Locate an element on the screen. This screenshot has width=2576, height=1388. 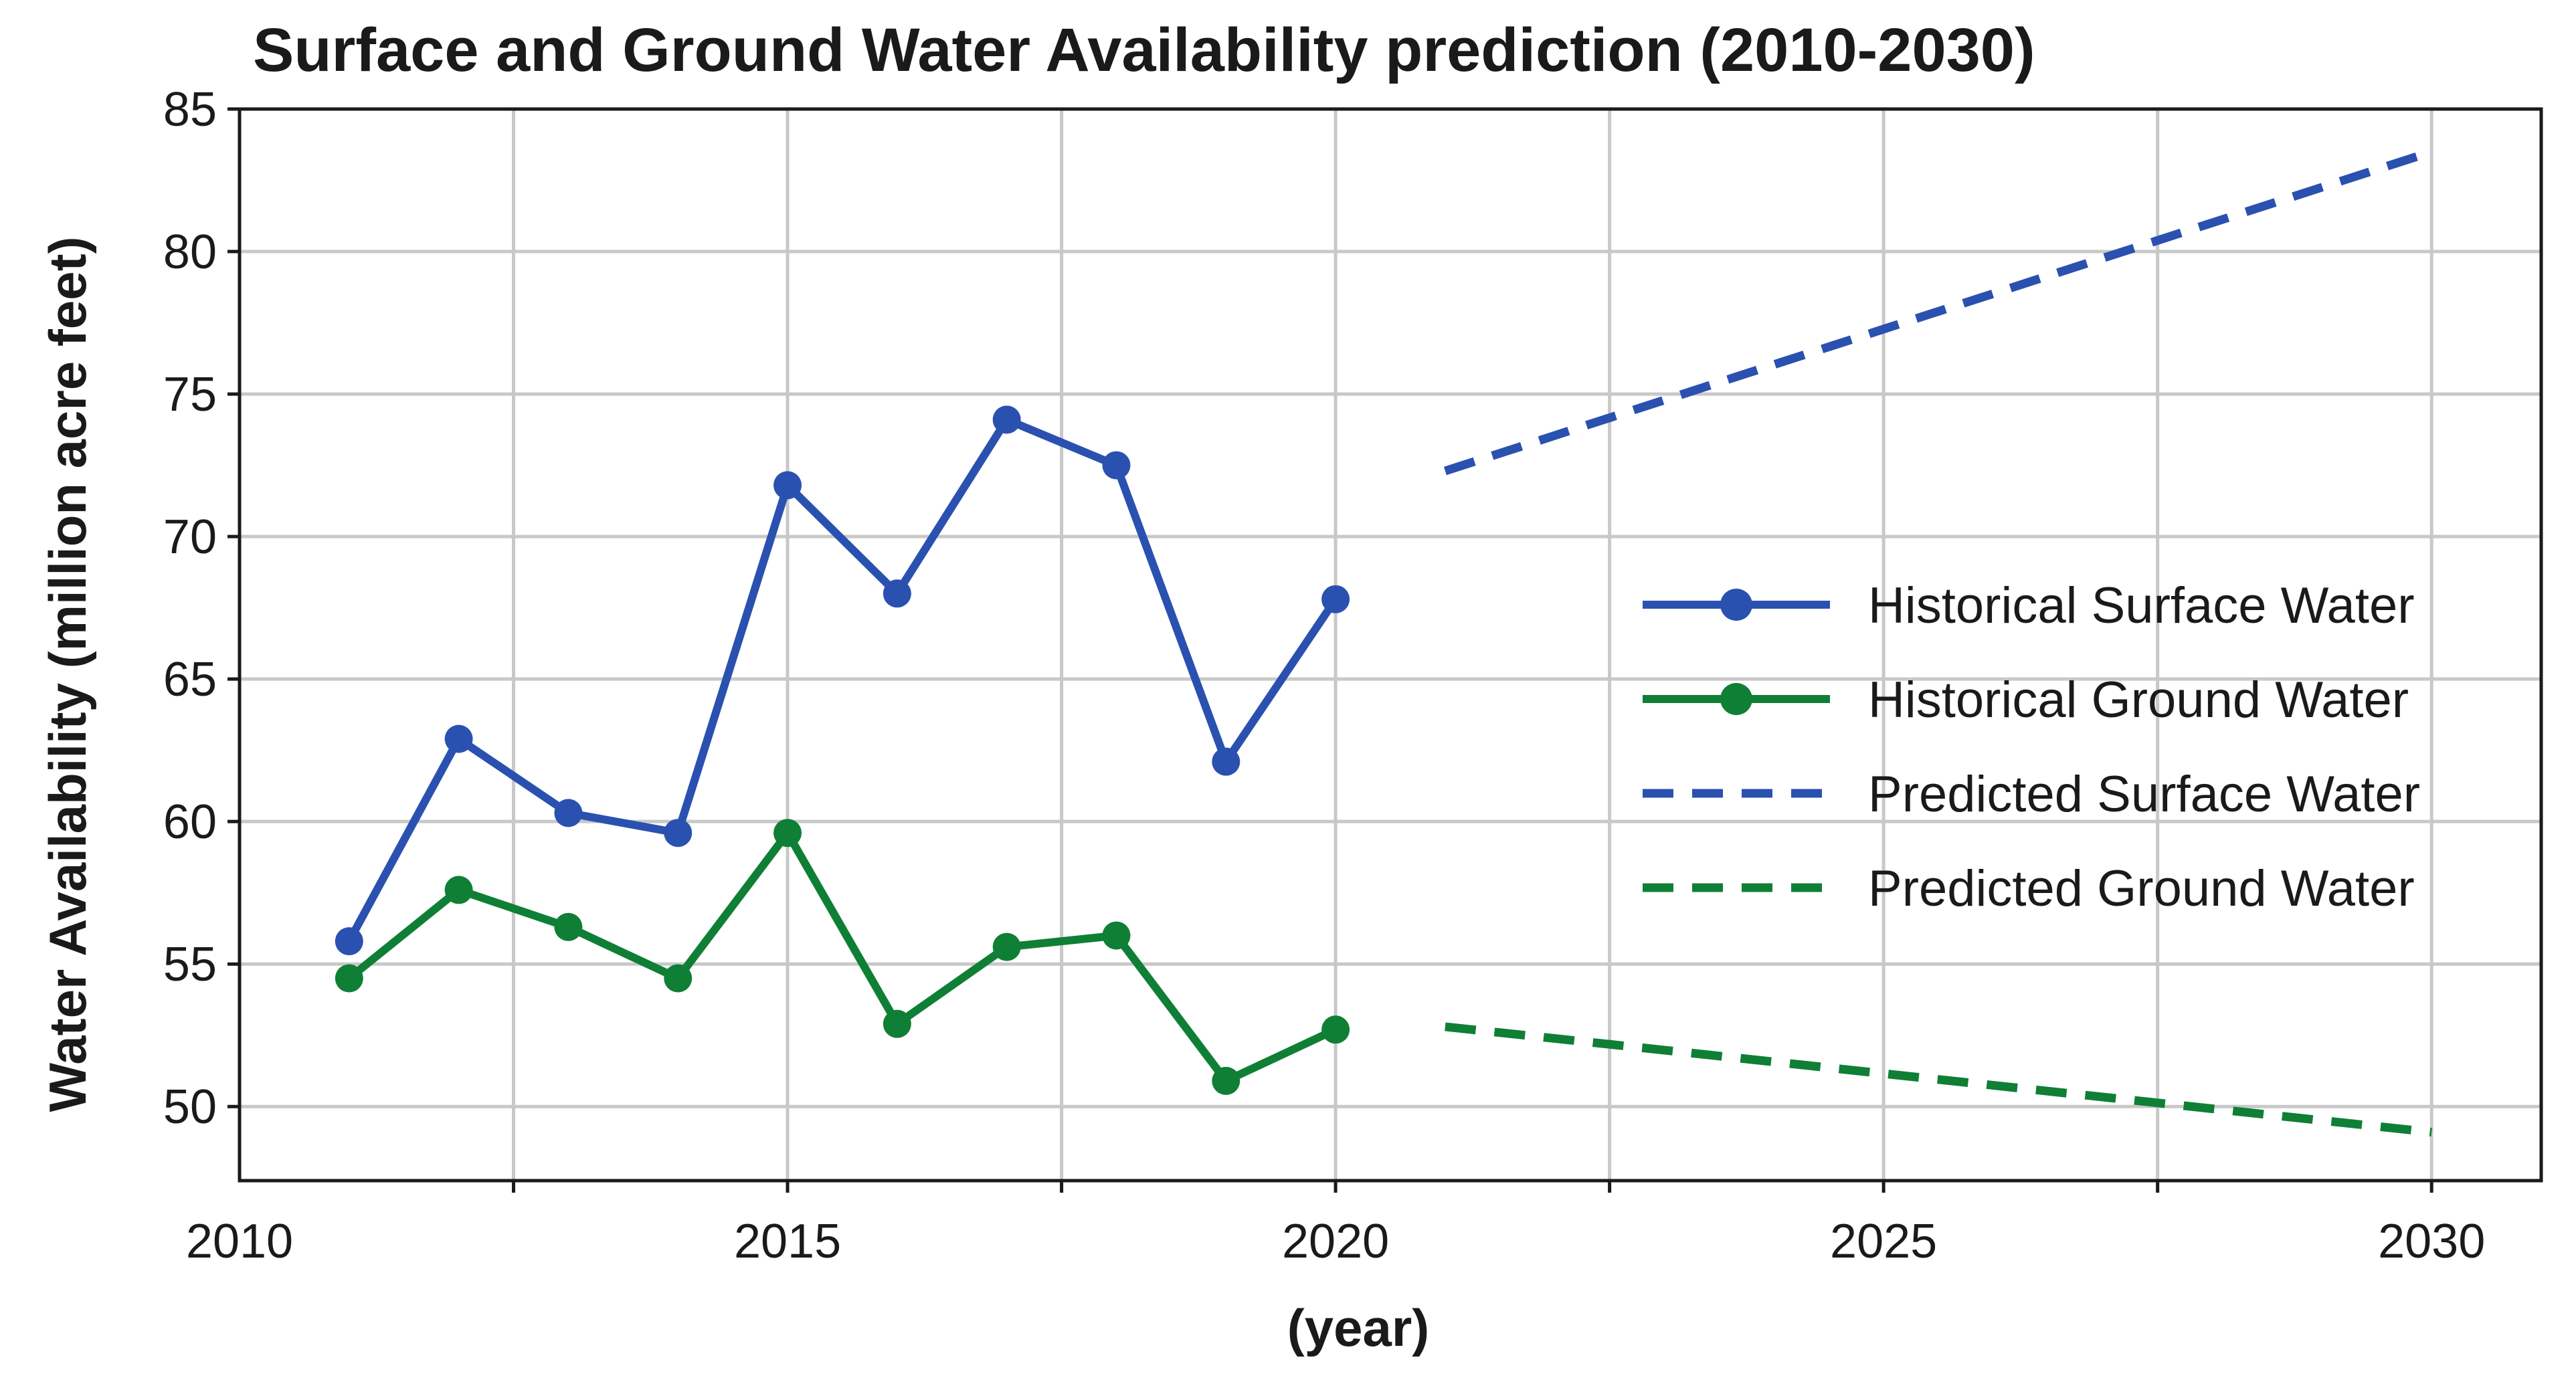
y-tick-label: 85 is located at coordinates (190, 109).